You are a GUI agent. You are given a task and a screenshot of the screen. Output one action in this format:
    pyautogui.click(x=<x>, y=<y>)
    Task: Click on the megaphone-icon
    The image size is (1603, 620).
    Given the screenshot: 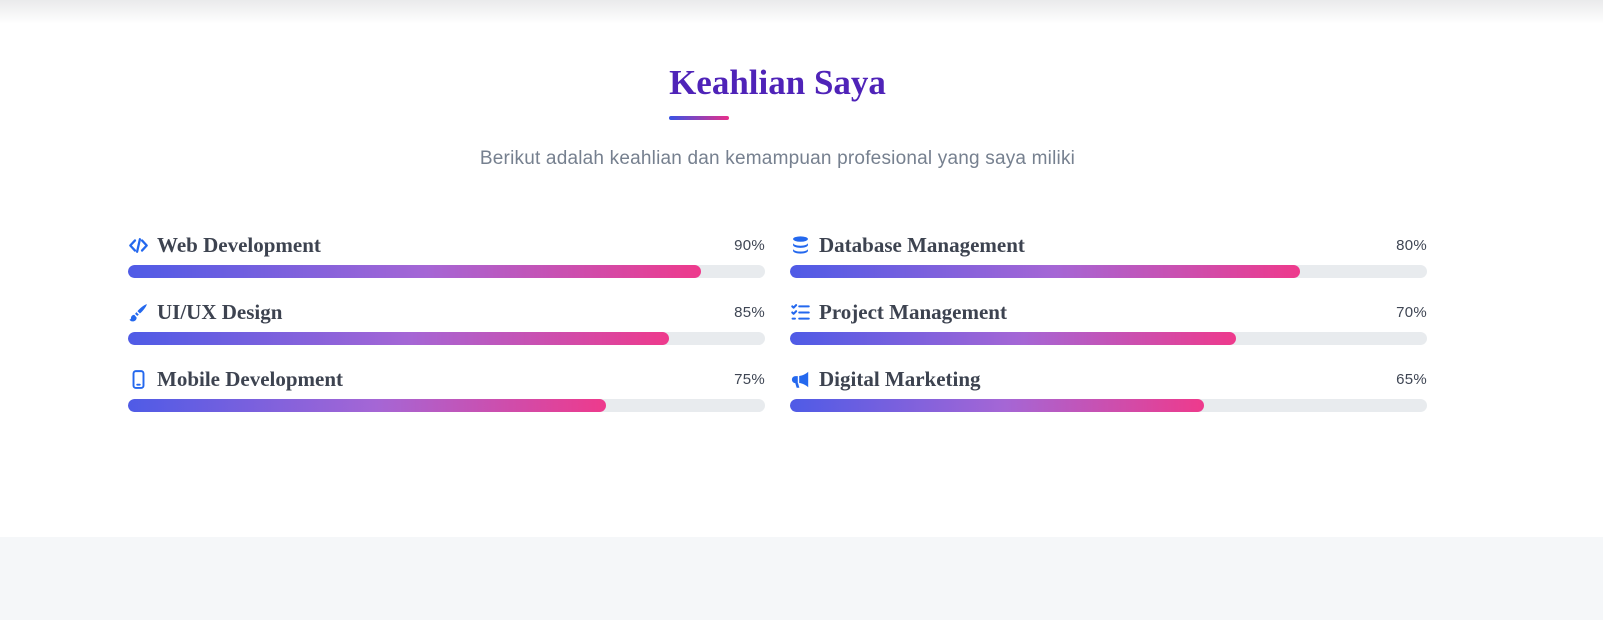 What is the action you would take?
    pyautogui.click(x=800, y=379)
    